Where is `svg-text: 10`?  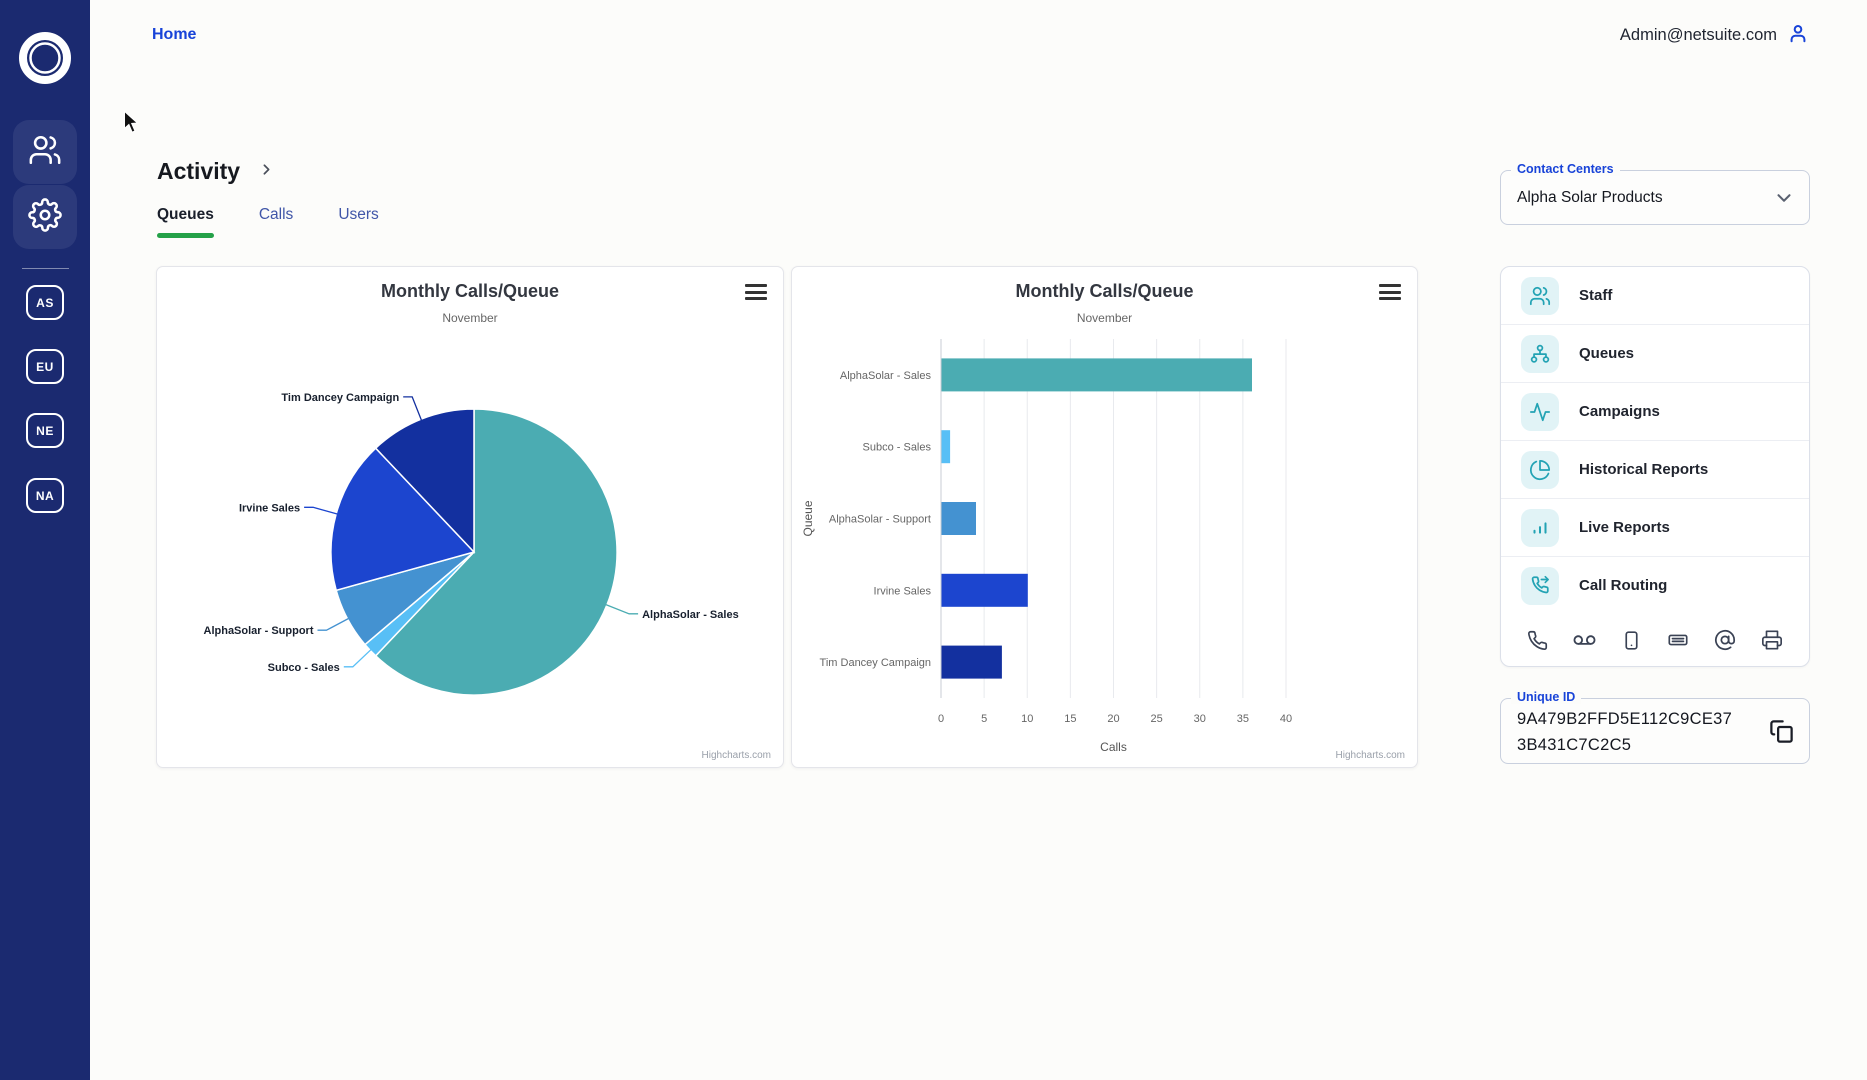 svg-text: 10 is located at coordinates (1027, 719).